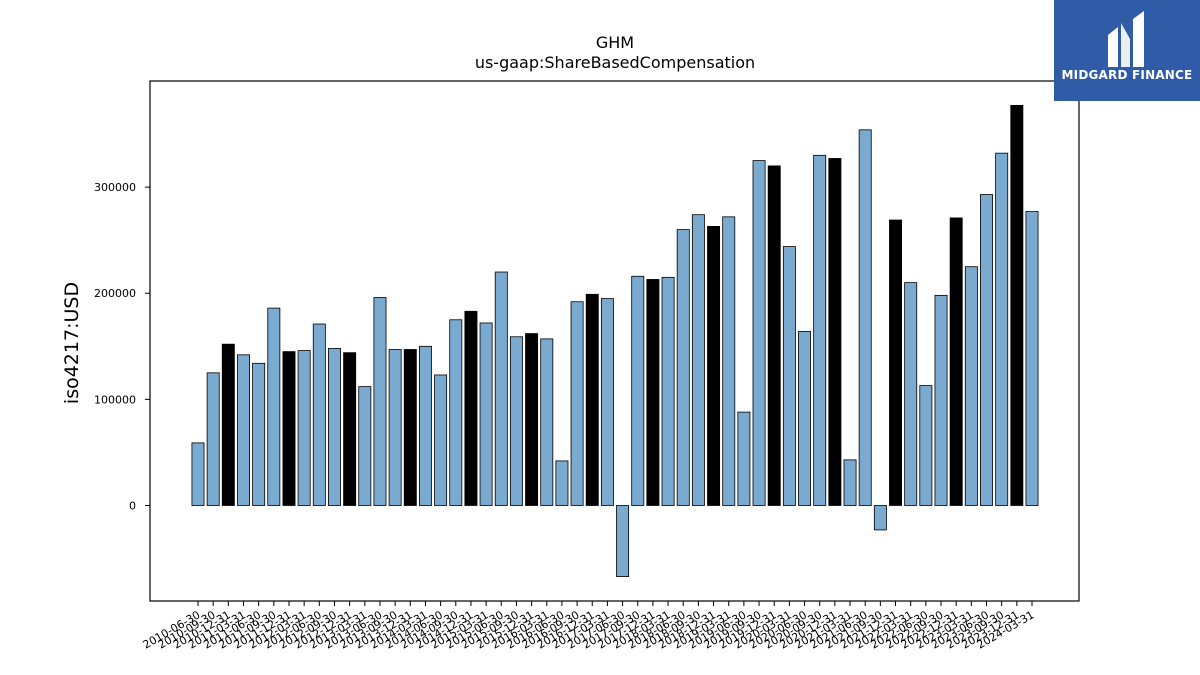  I want to click on y-tick-label: 100000, so click(115, 399).